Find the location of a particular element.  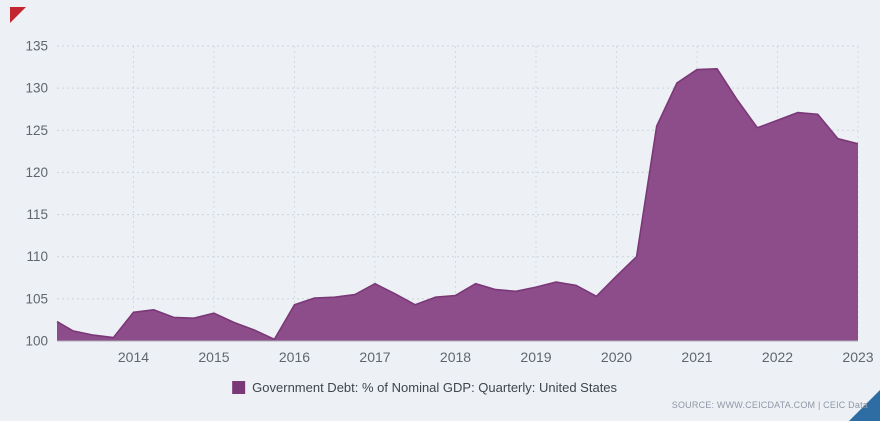

y-tick-label: 105 is located at coordinates (36, 298).